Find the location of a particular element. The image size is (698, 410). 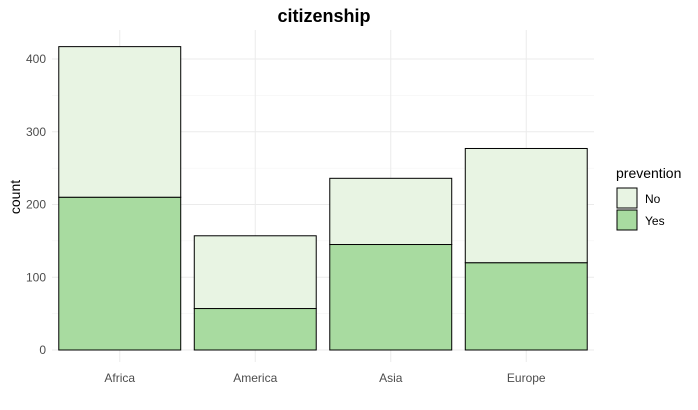

legend: prevention No Yes is located at coordinates (648, 198).